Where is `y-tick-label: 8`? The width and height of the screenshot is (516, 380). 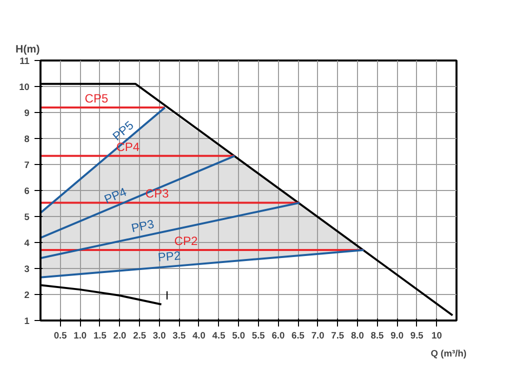
y-tick-label: 8 is located at coordinates (27, 139).